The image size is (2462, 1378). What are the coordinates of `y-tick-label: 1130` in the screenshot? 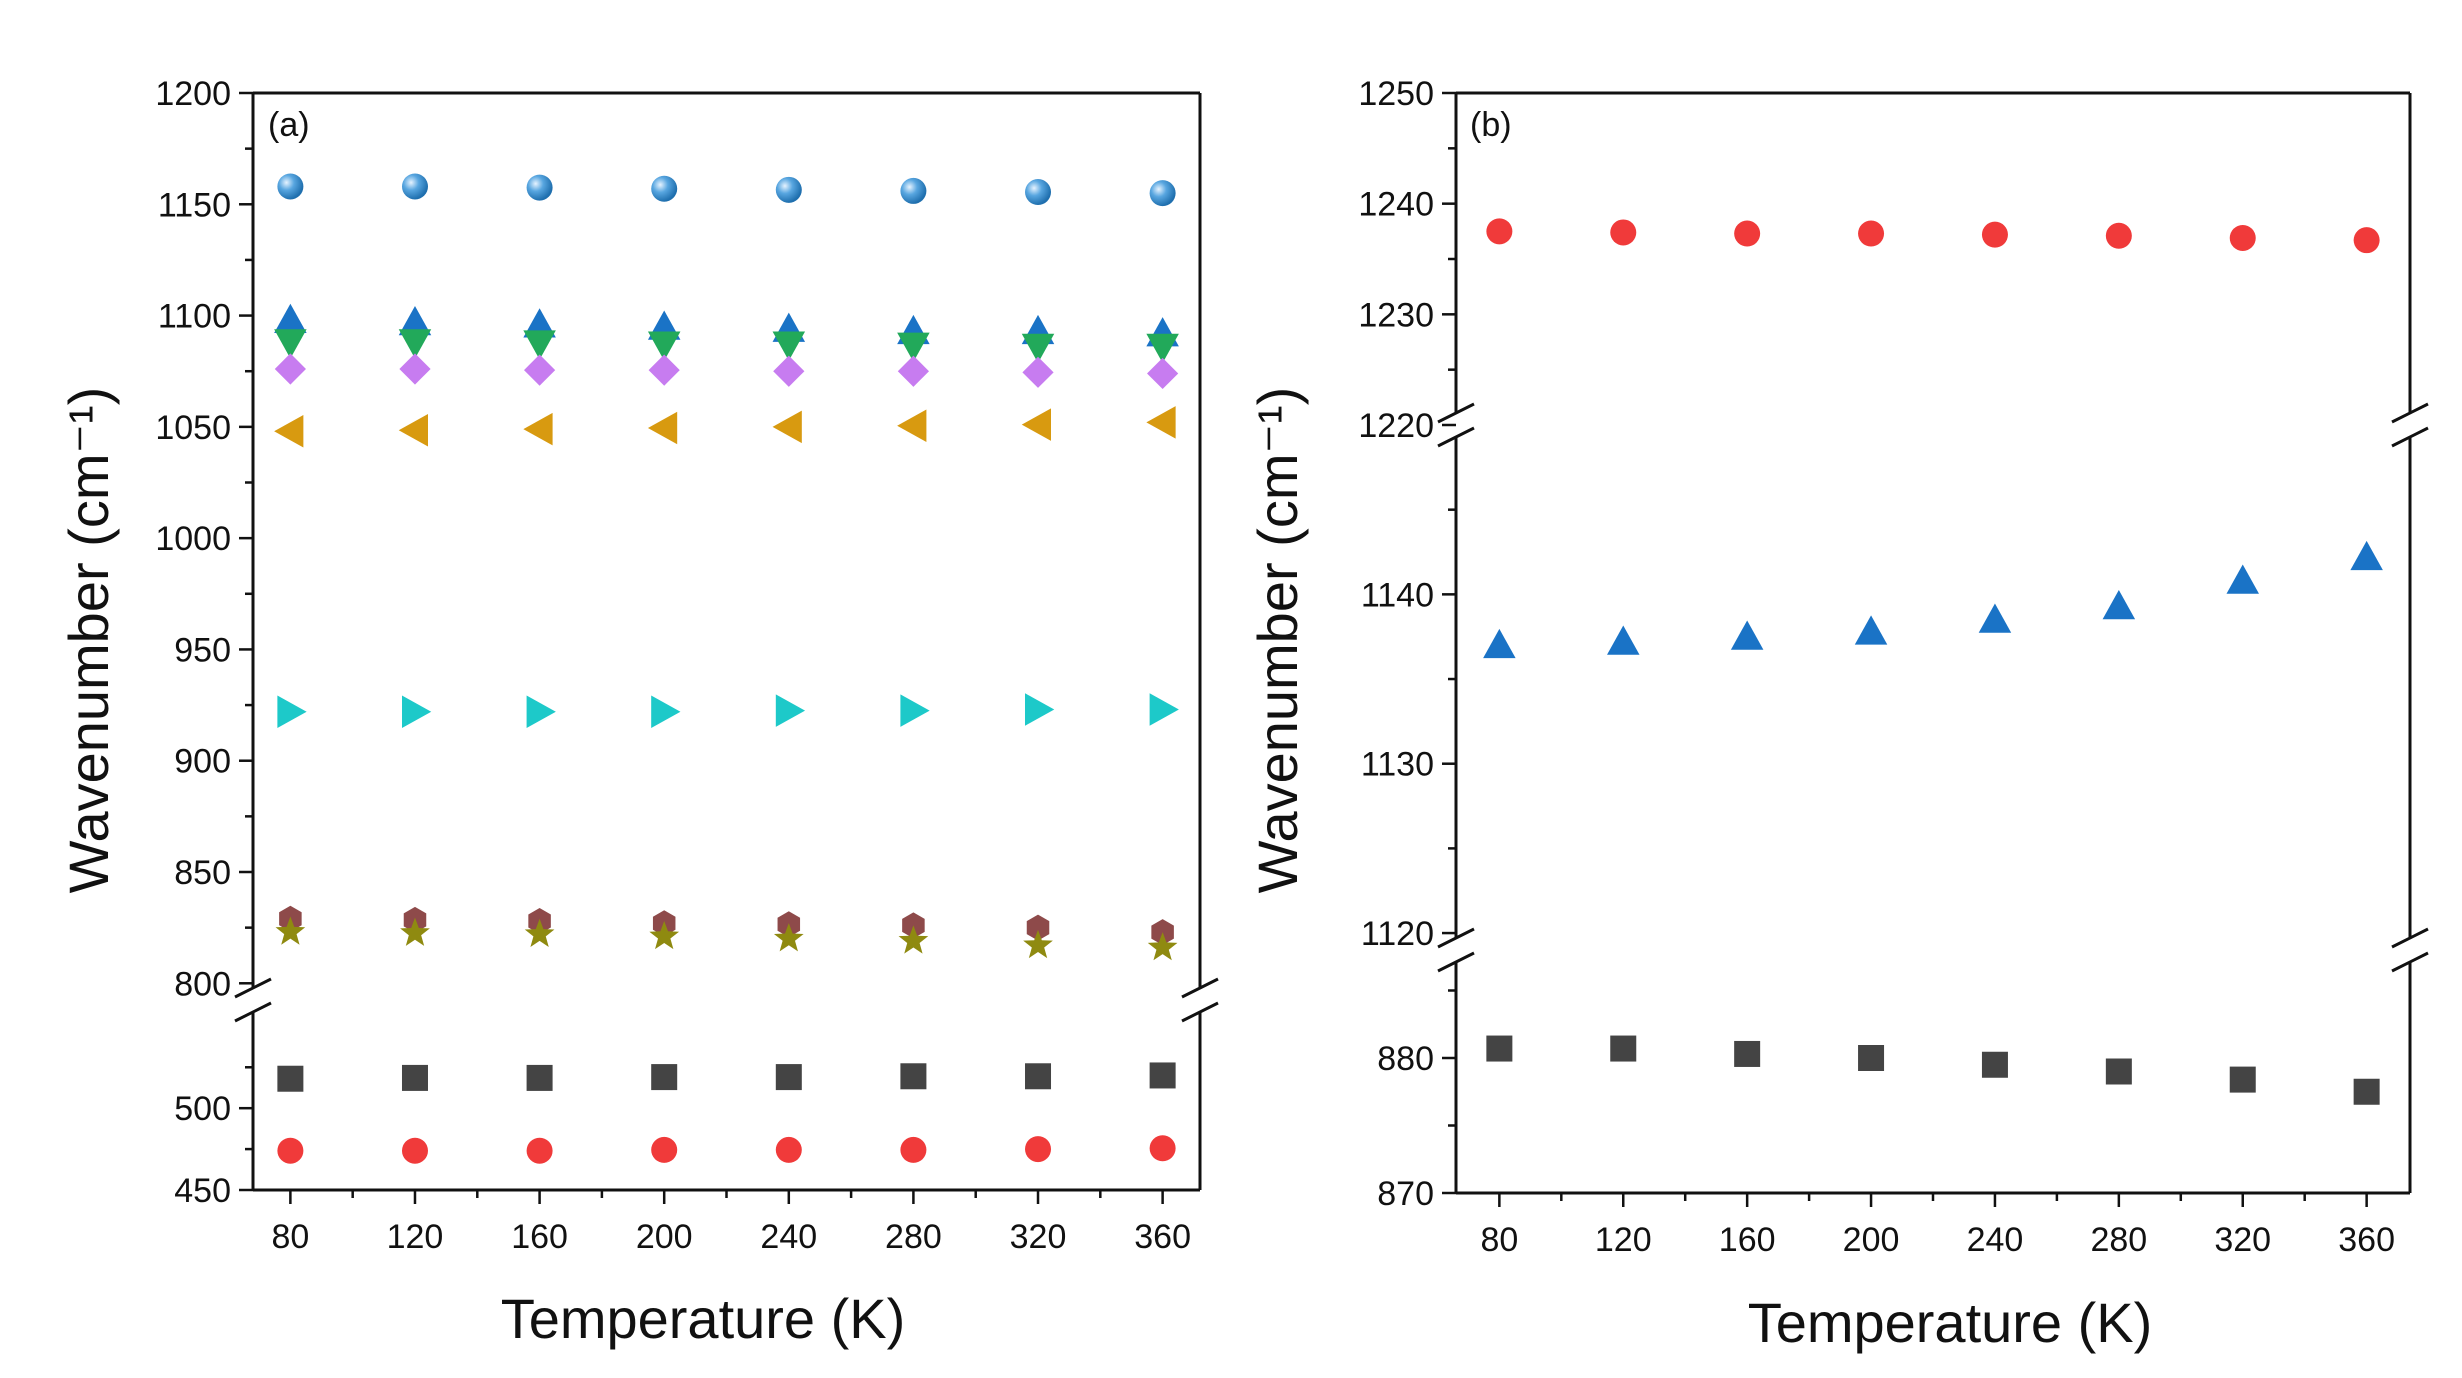 It's located at (1397, 765).